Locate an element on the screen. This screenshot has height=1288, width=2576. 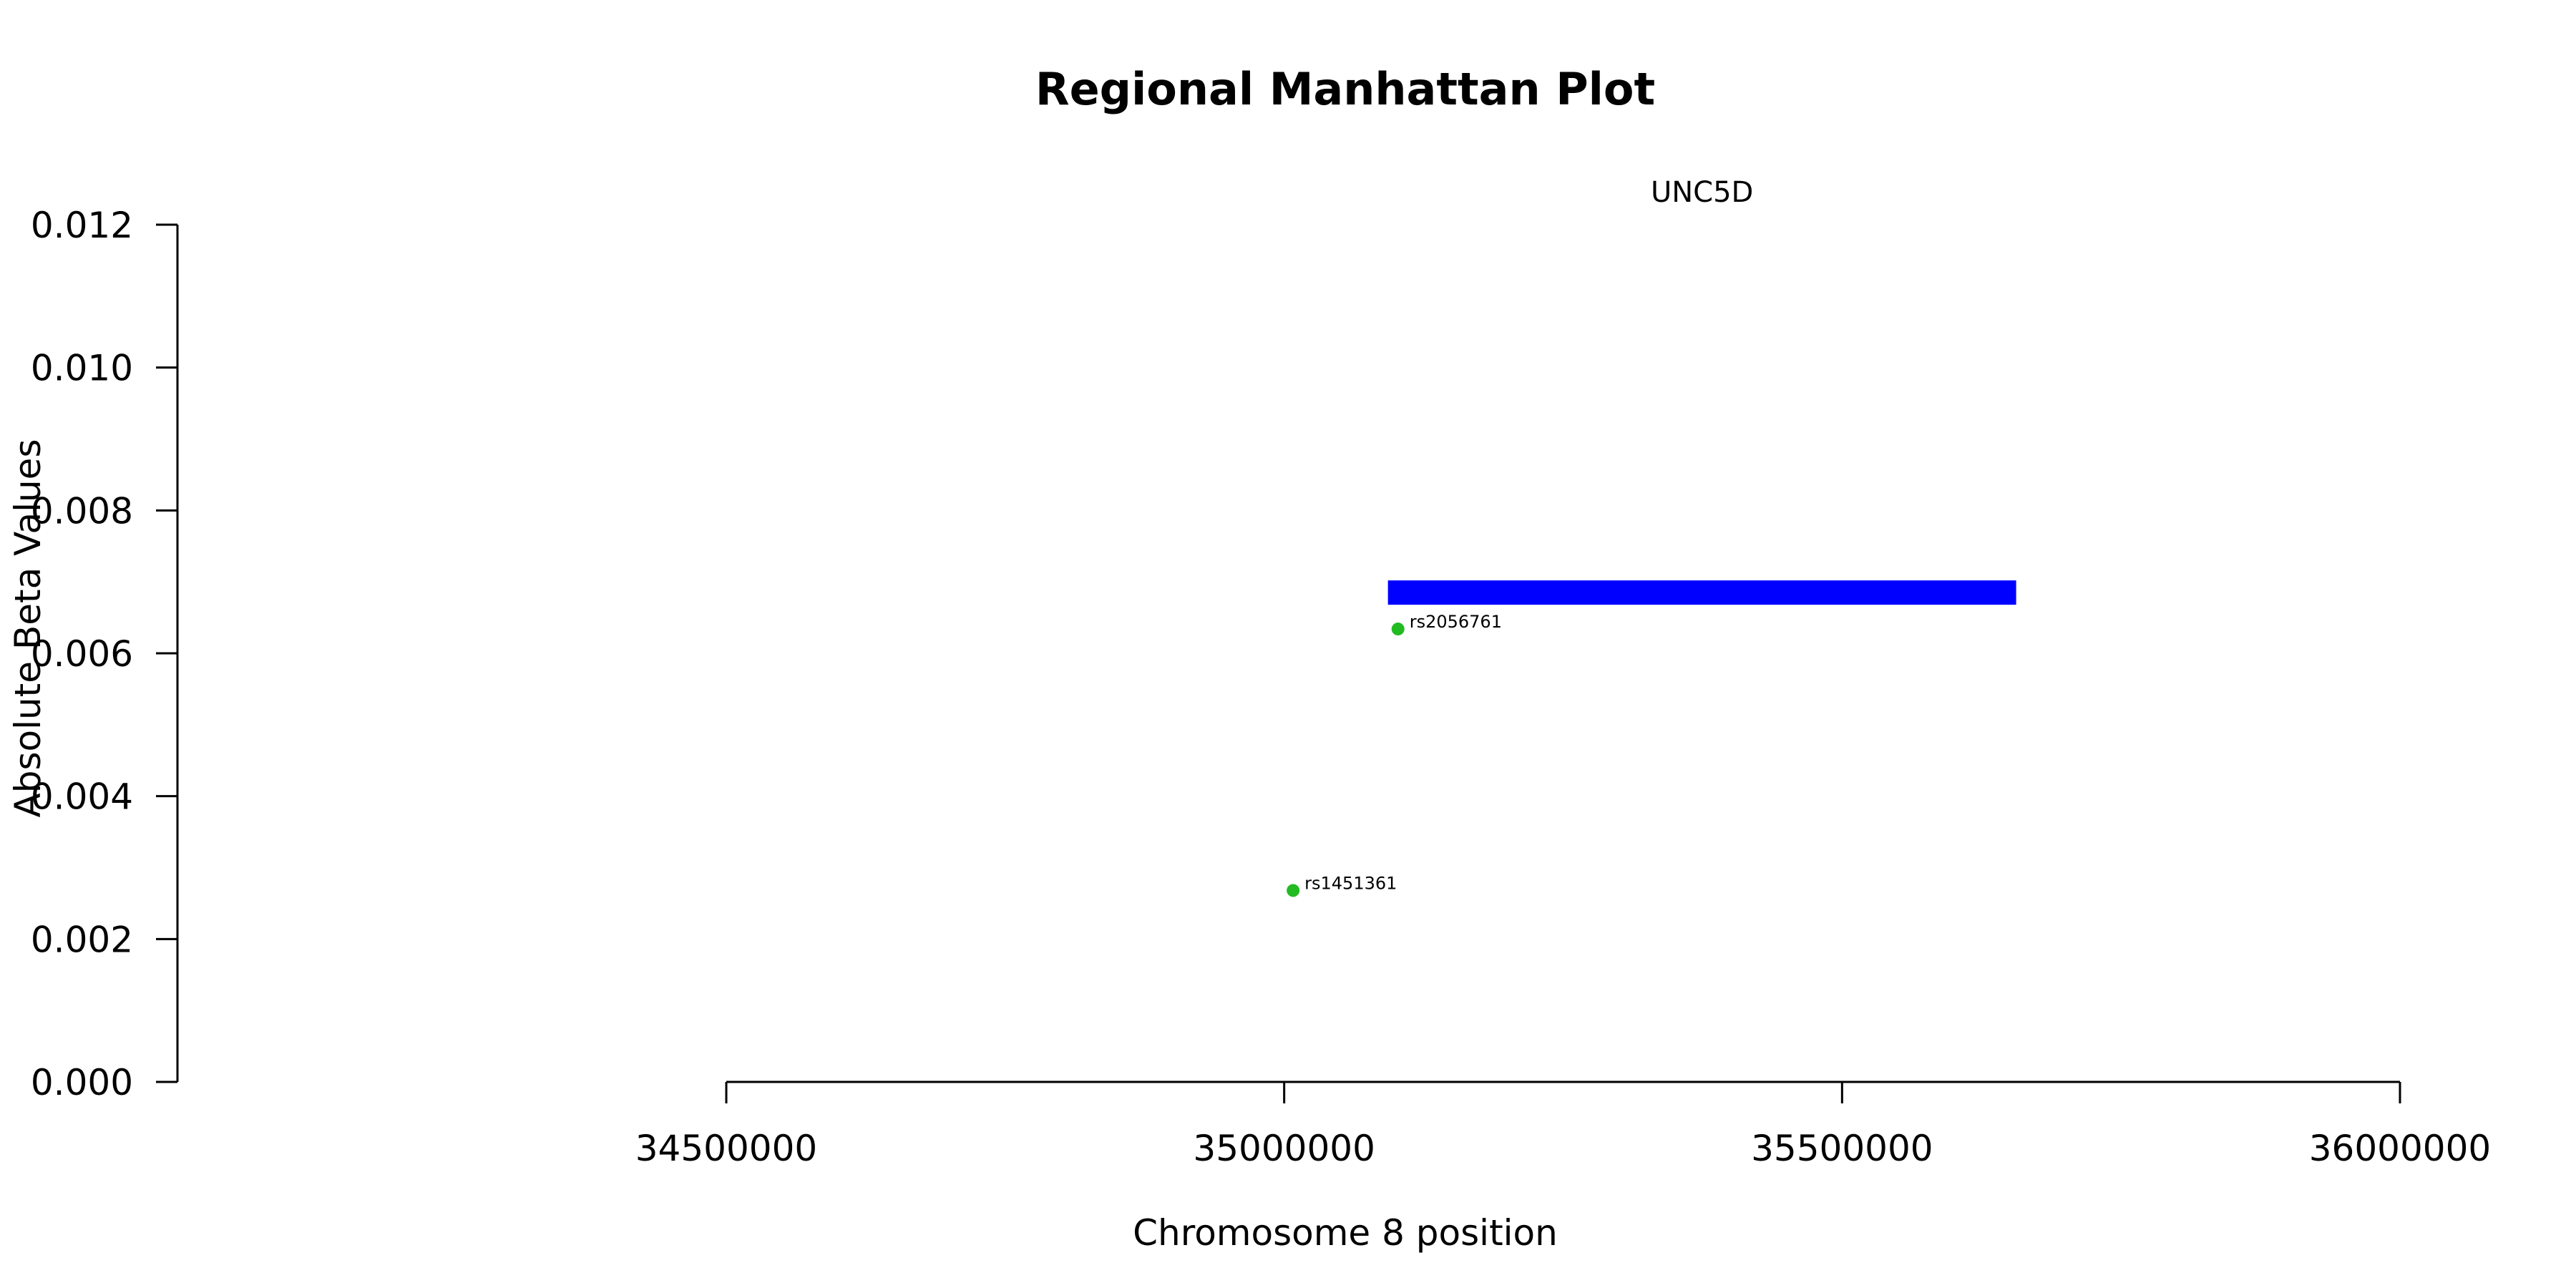
snp-label: rs1451361 is located at coordinates (1350, 883).